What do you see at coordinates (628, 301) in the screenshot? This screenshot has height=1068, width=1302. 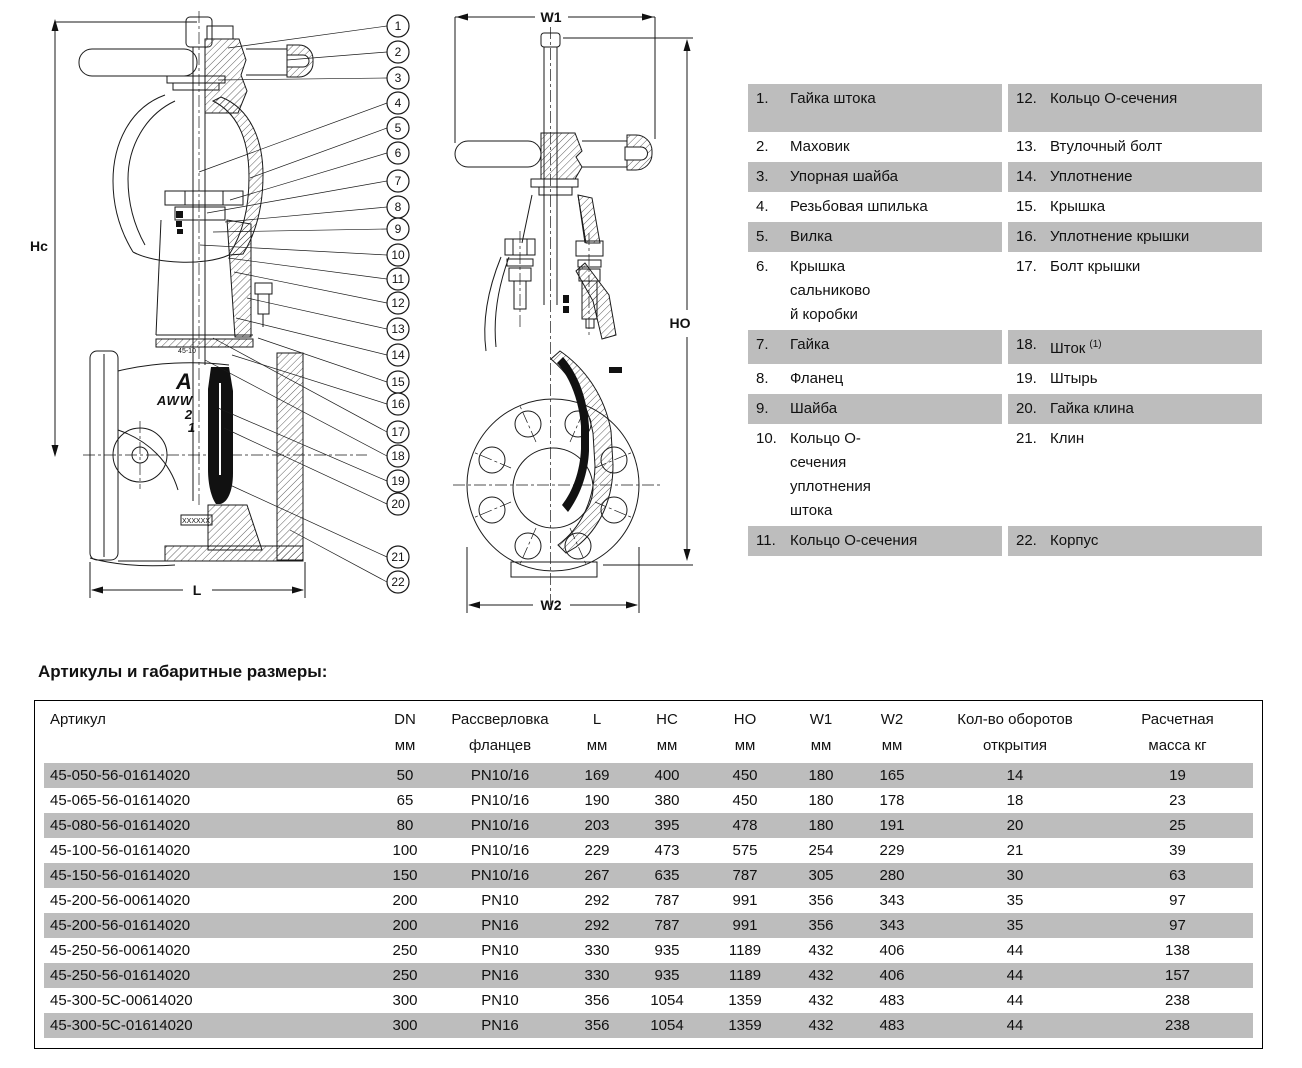 I see `ho-dimension: HO` at bounding box center [628, 301].